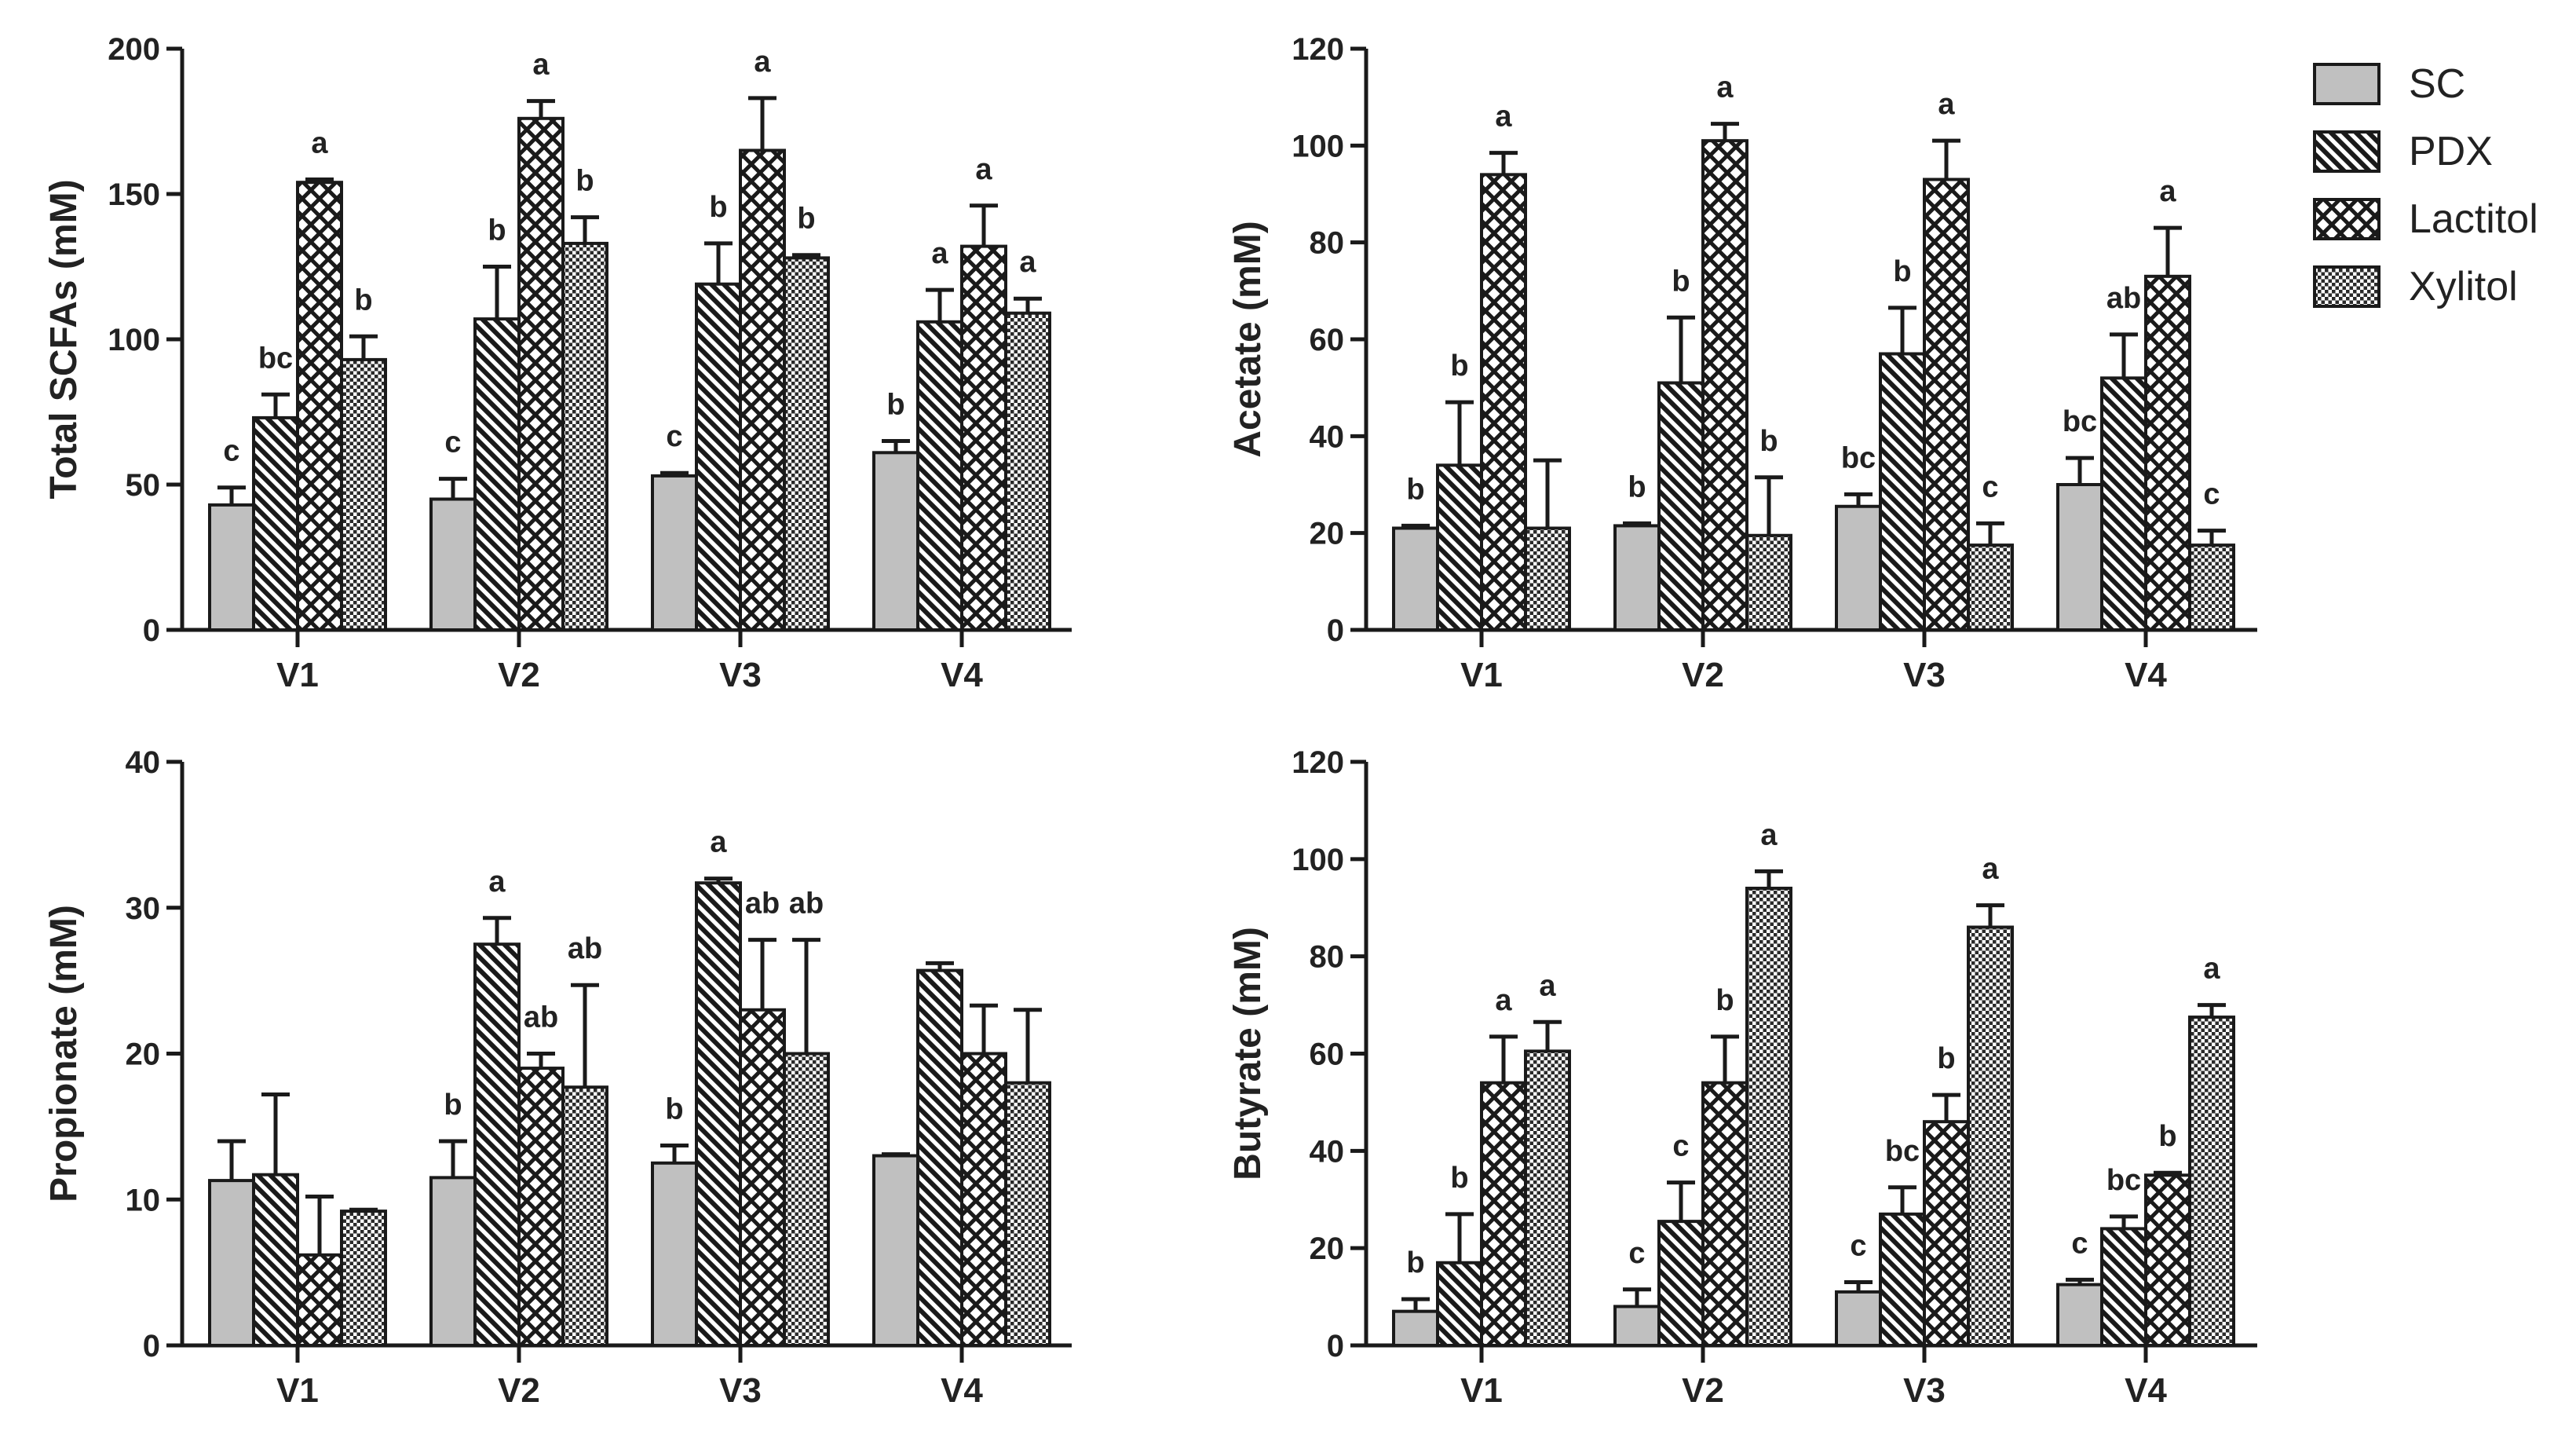 The image size is (2576, 1431). I want to click on y-tick-label: 20, so click(143, 1055).